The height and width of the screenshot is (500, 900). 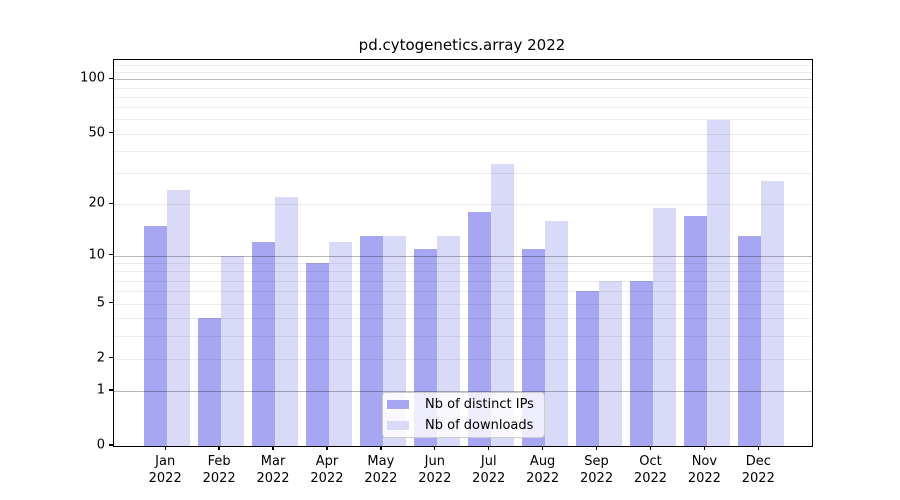 I want to click on x-tick-label: Sep 2022, so click(x=597, y=470).